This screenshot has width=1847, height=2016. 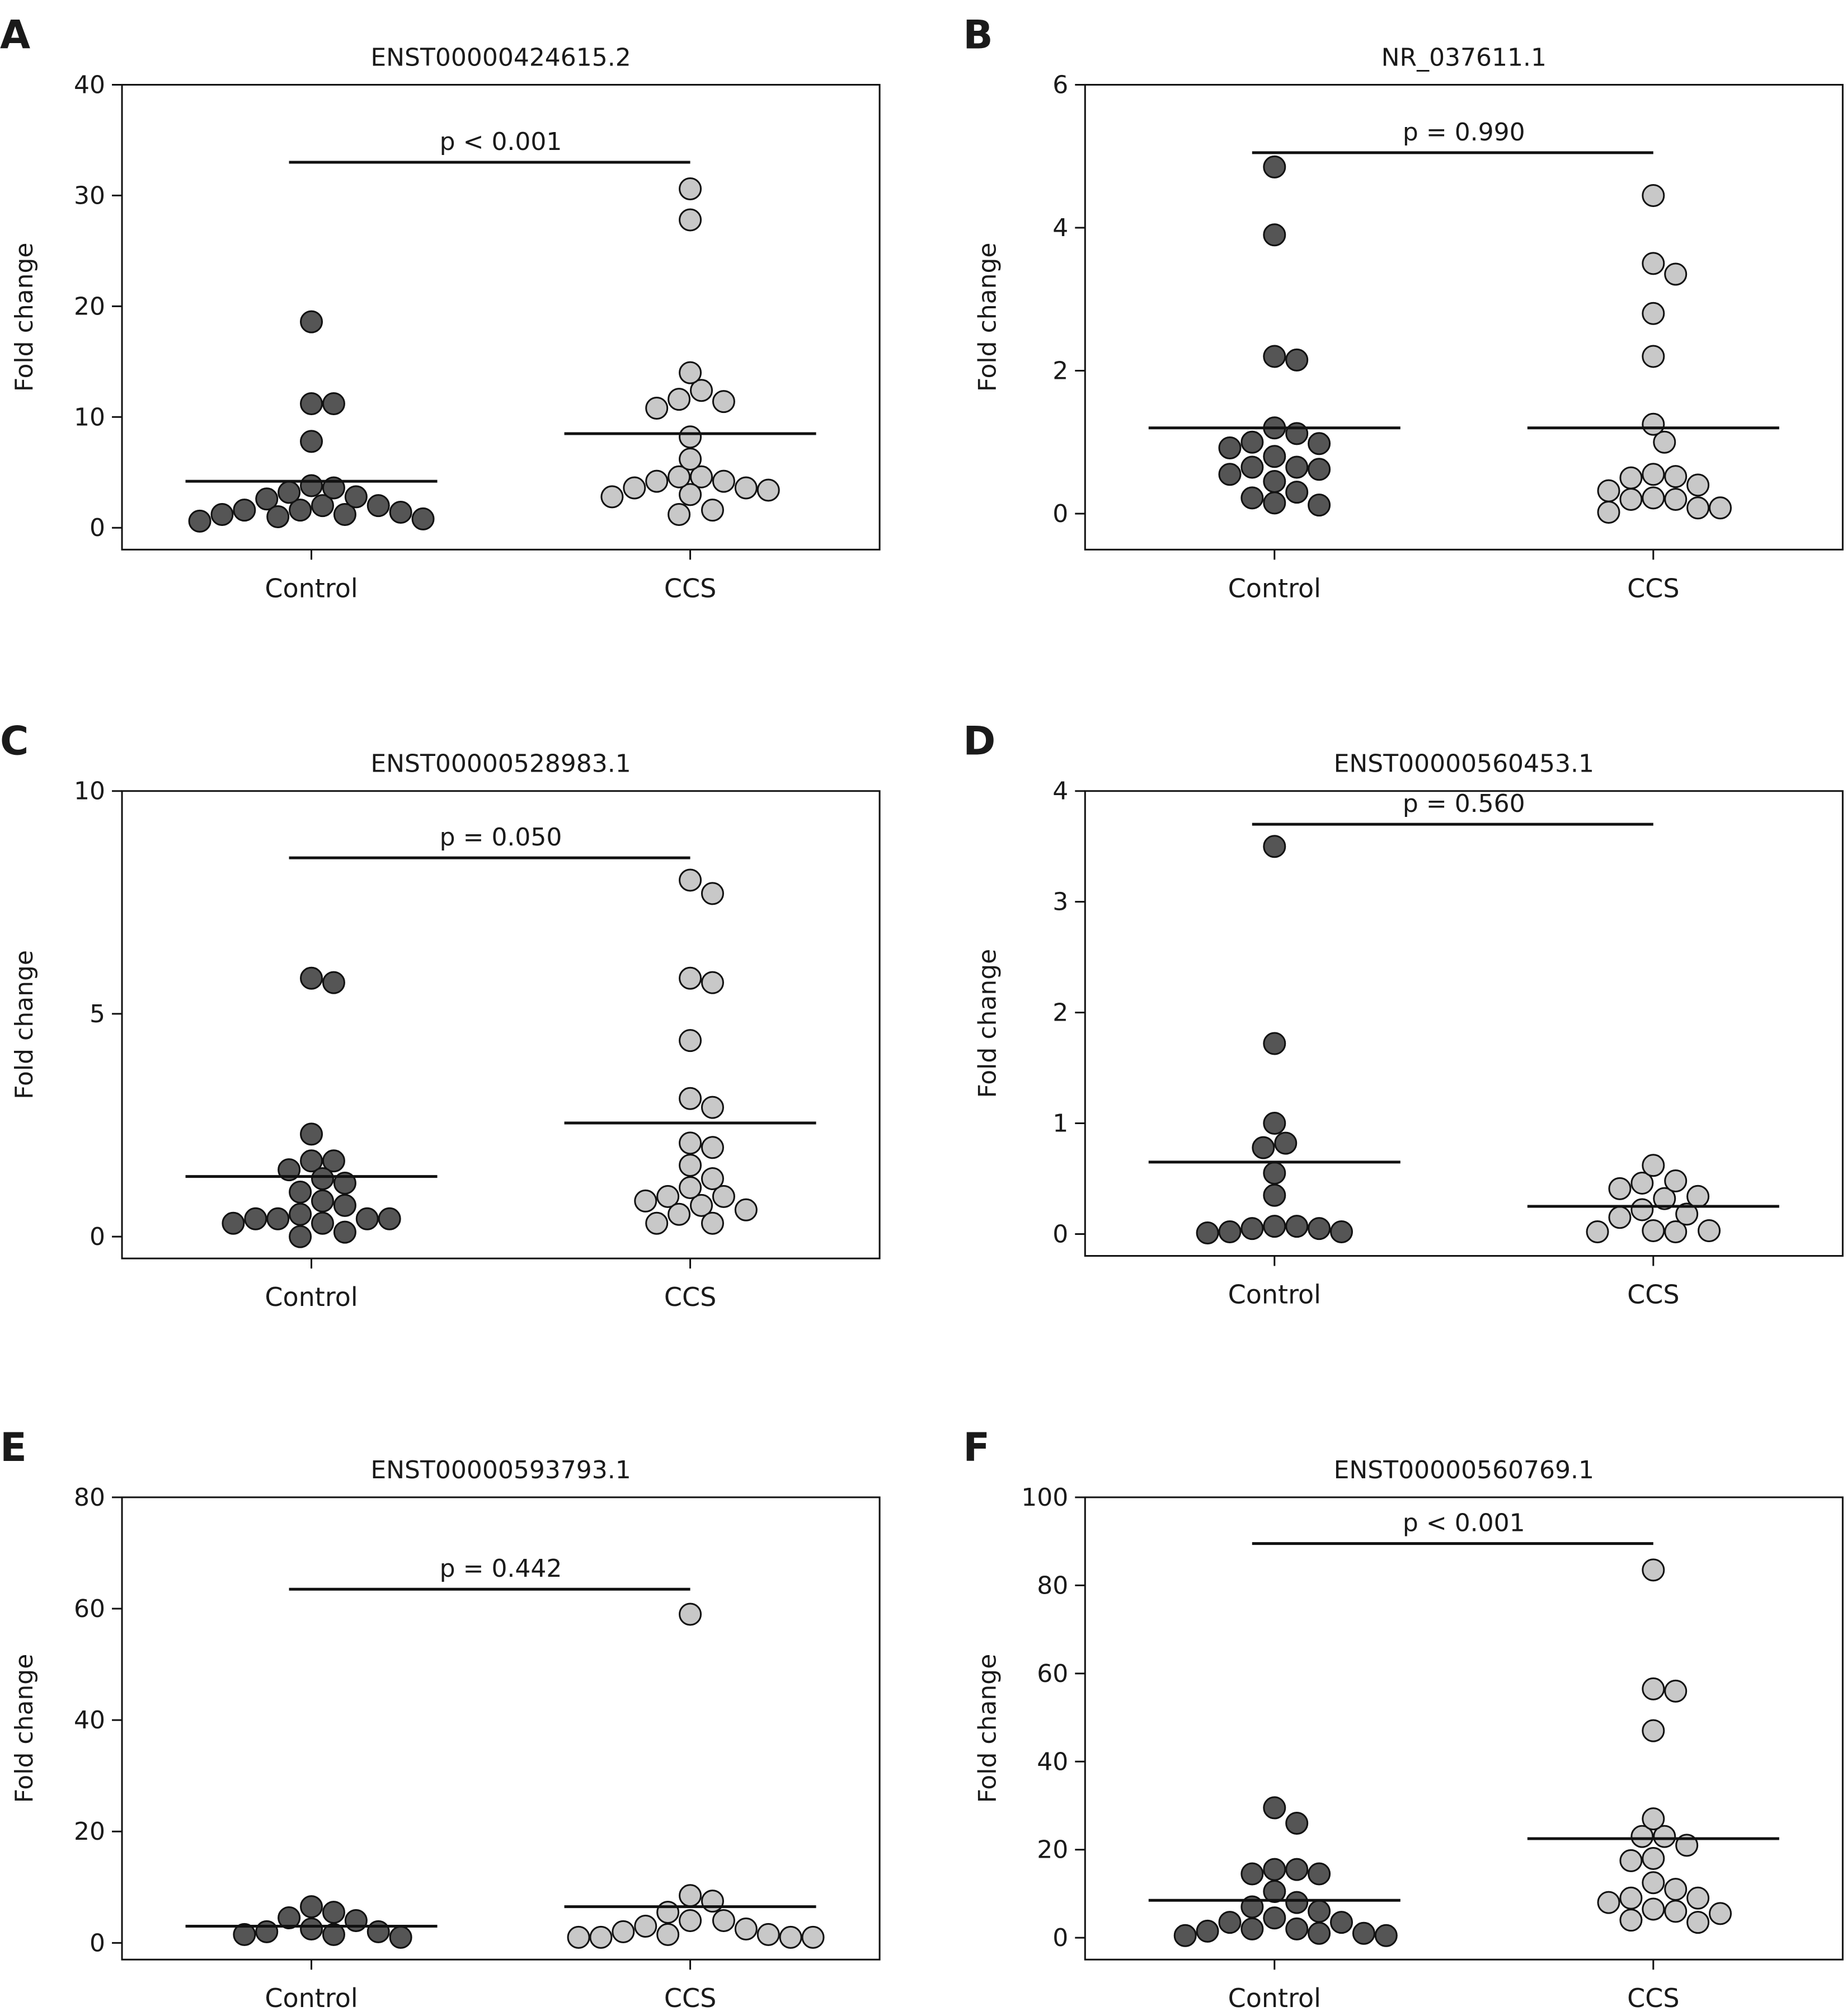 I want to click on y-tick-label: 4, so click(x=1060, y=228).